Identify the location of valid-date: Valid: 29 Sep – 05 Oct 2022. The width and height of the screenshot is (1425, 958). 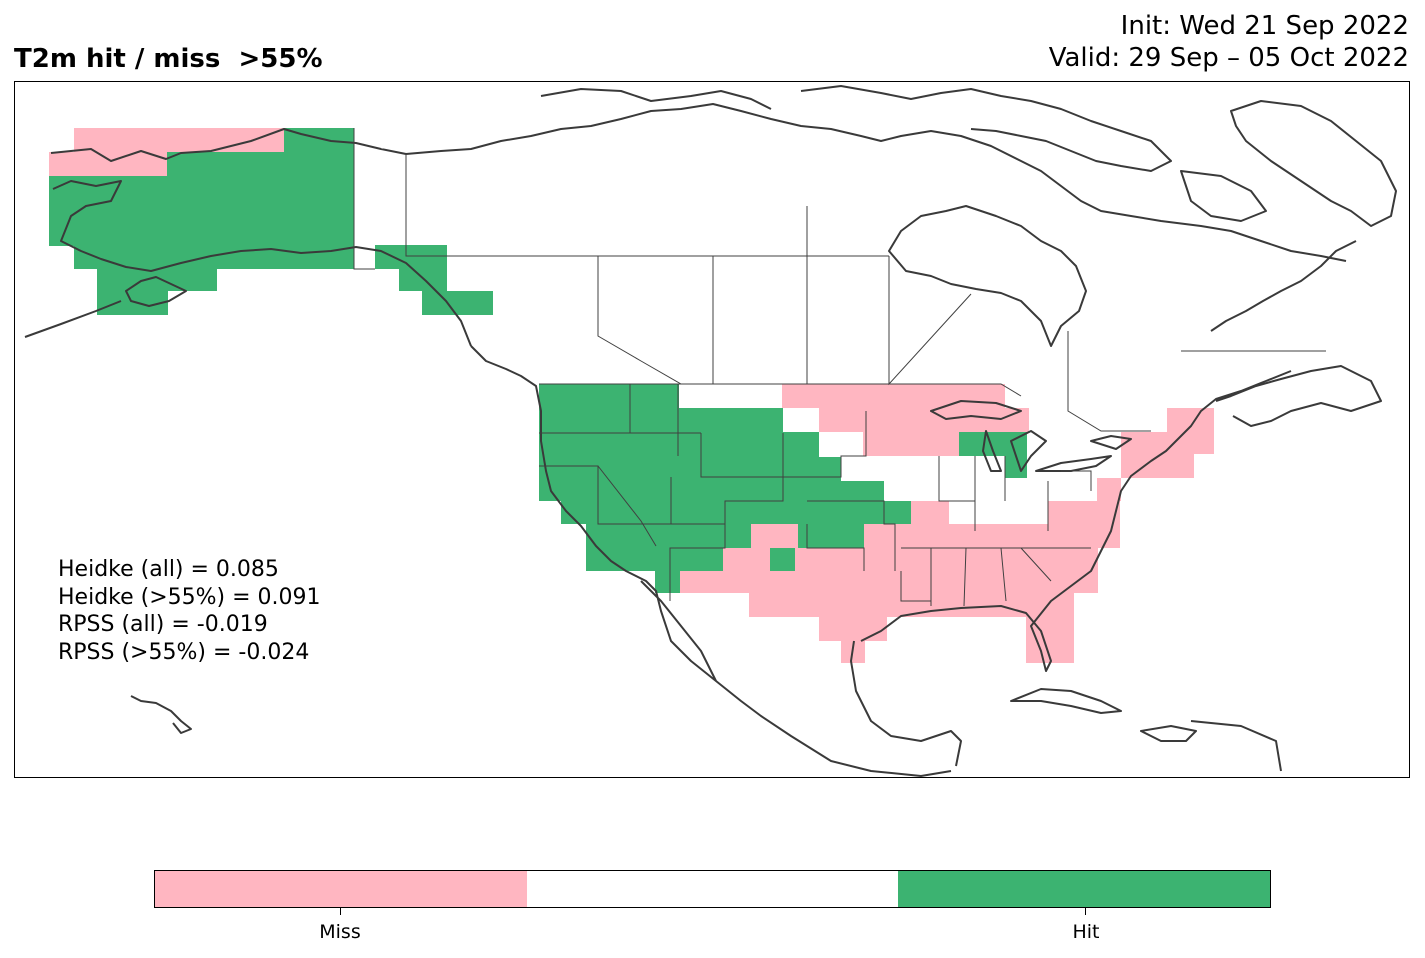
(1228, 58).